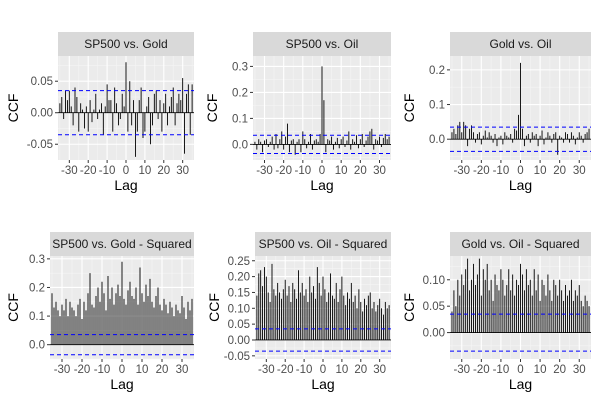 This screenshot has width=600, height=400. I want to click on panel-title: SP500 vs. Gold - Squared, so click(121, 244).